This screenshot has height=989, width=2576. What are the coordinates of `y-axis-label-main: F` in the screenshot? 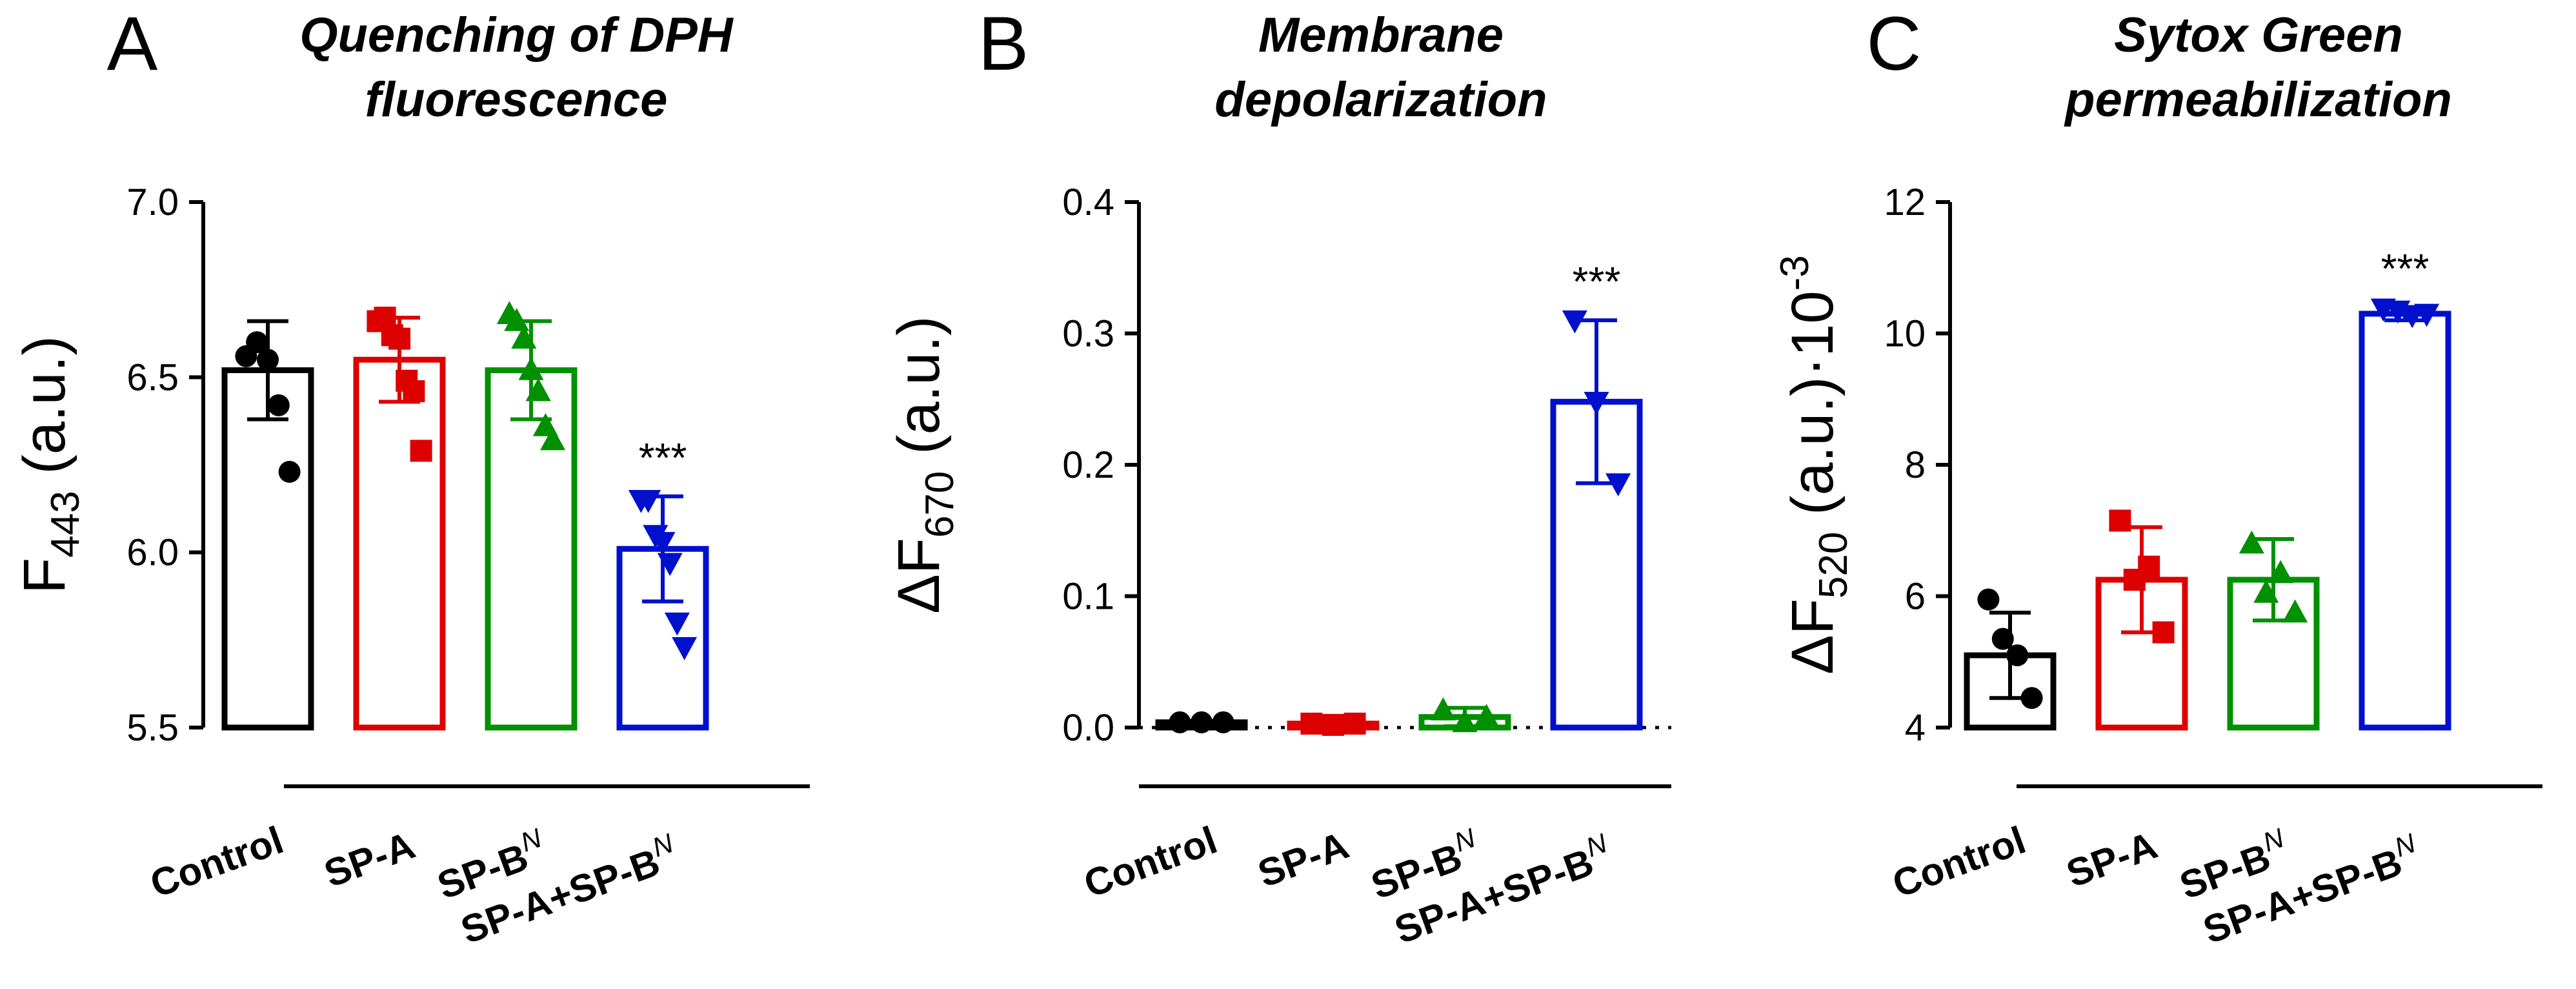 It's located at (44, 576).